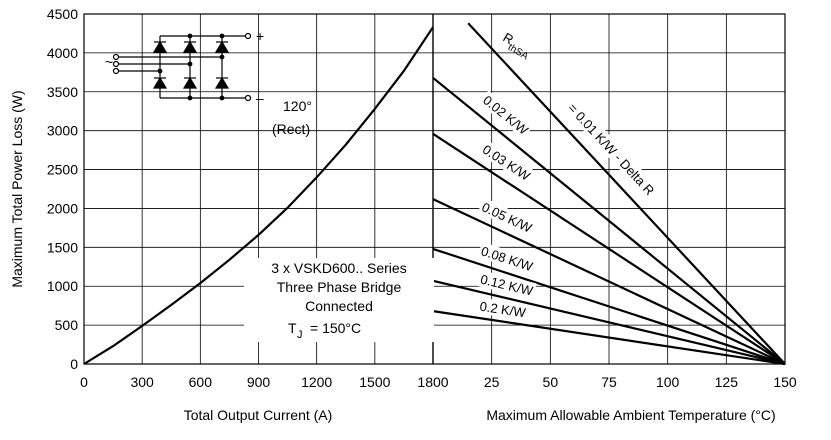 The width and height of the screenshot is (831, 440). I want to click on series-label-group: = 0.01 K/W - Delta R, so click(611, 149).